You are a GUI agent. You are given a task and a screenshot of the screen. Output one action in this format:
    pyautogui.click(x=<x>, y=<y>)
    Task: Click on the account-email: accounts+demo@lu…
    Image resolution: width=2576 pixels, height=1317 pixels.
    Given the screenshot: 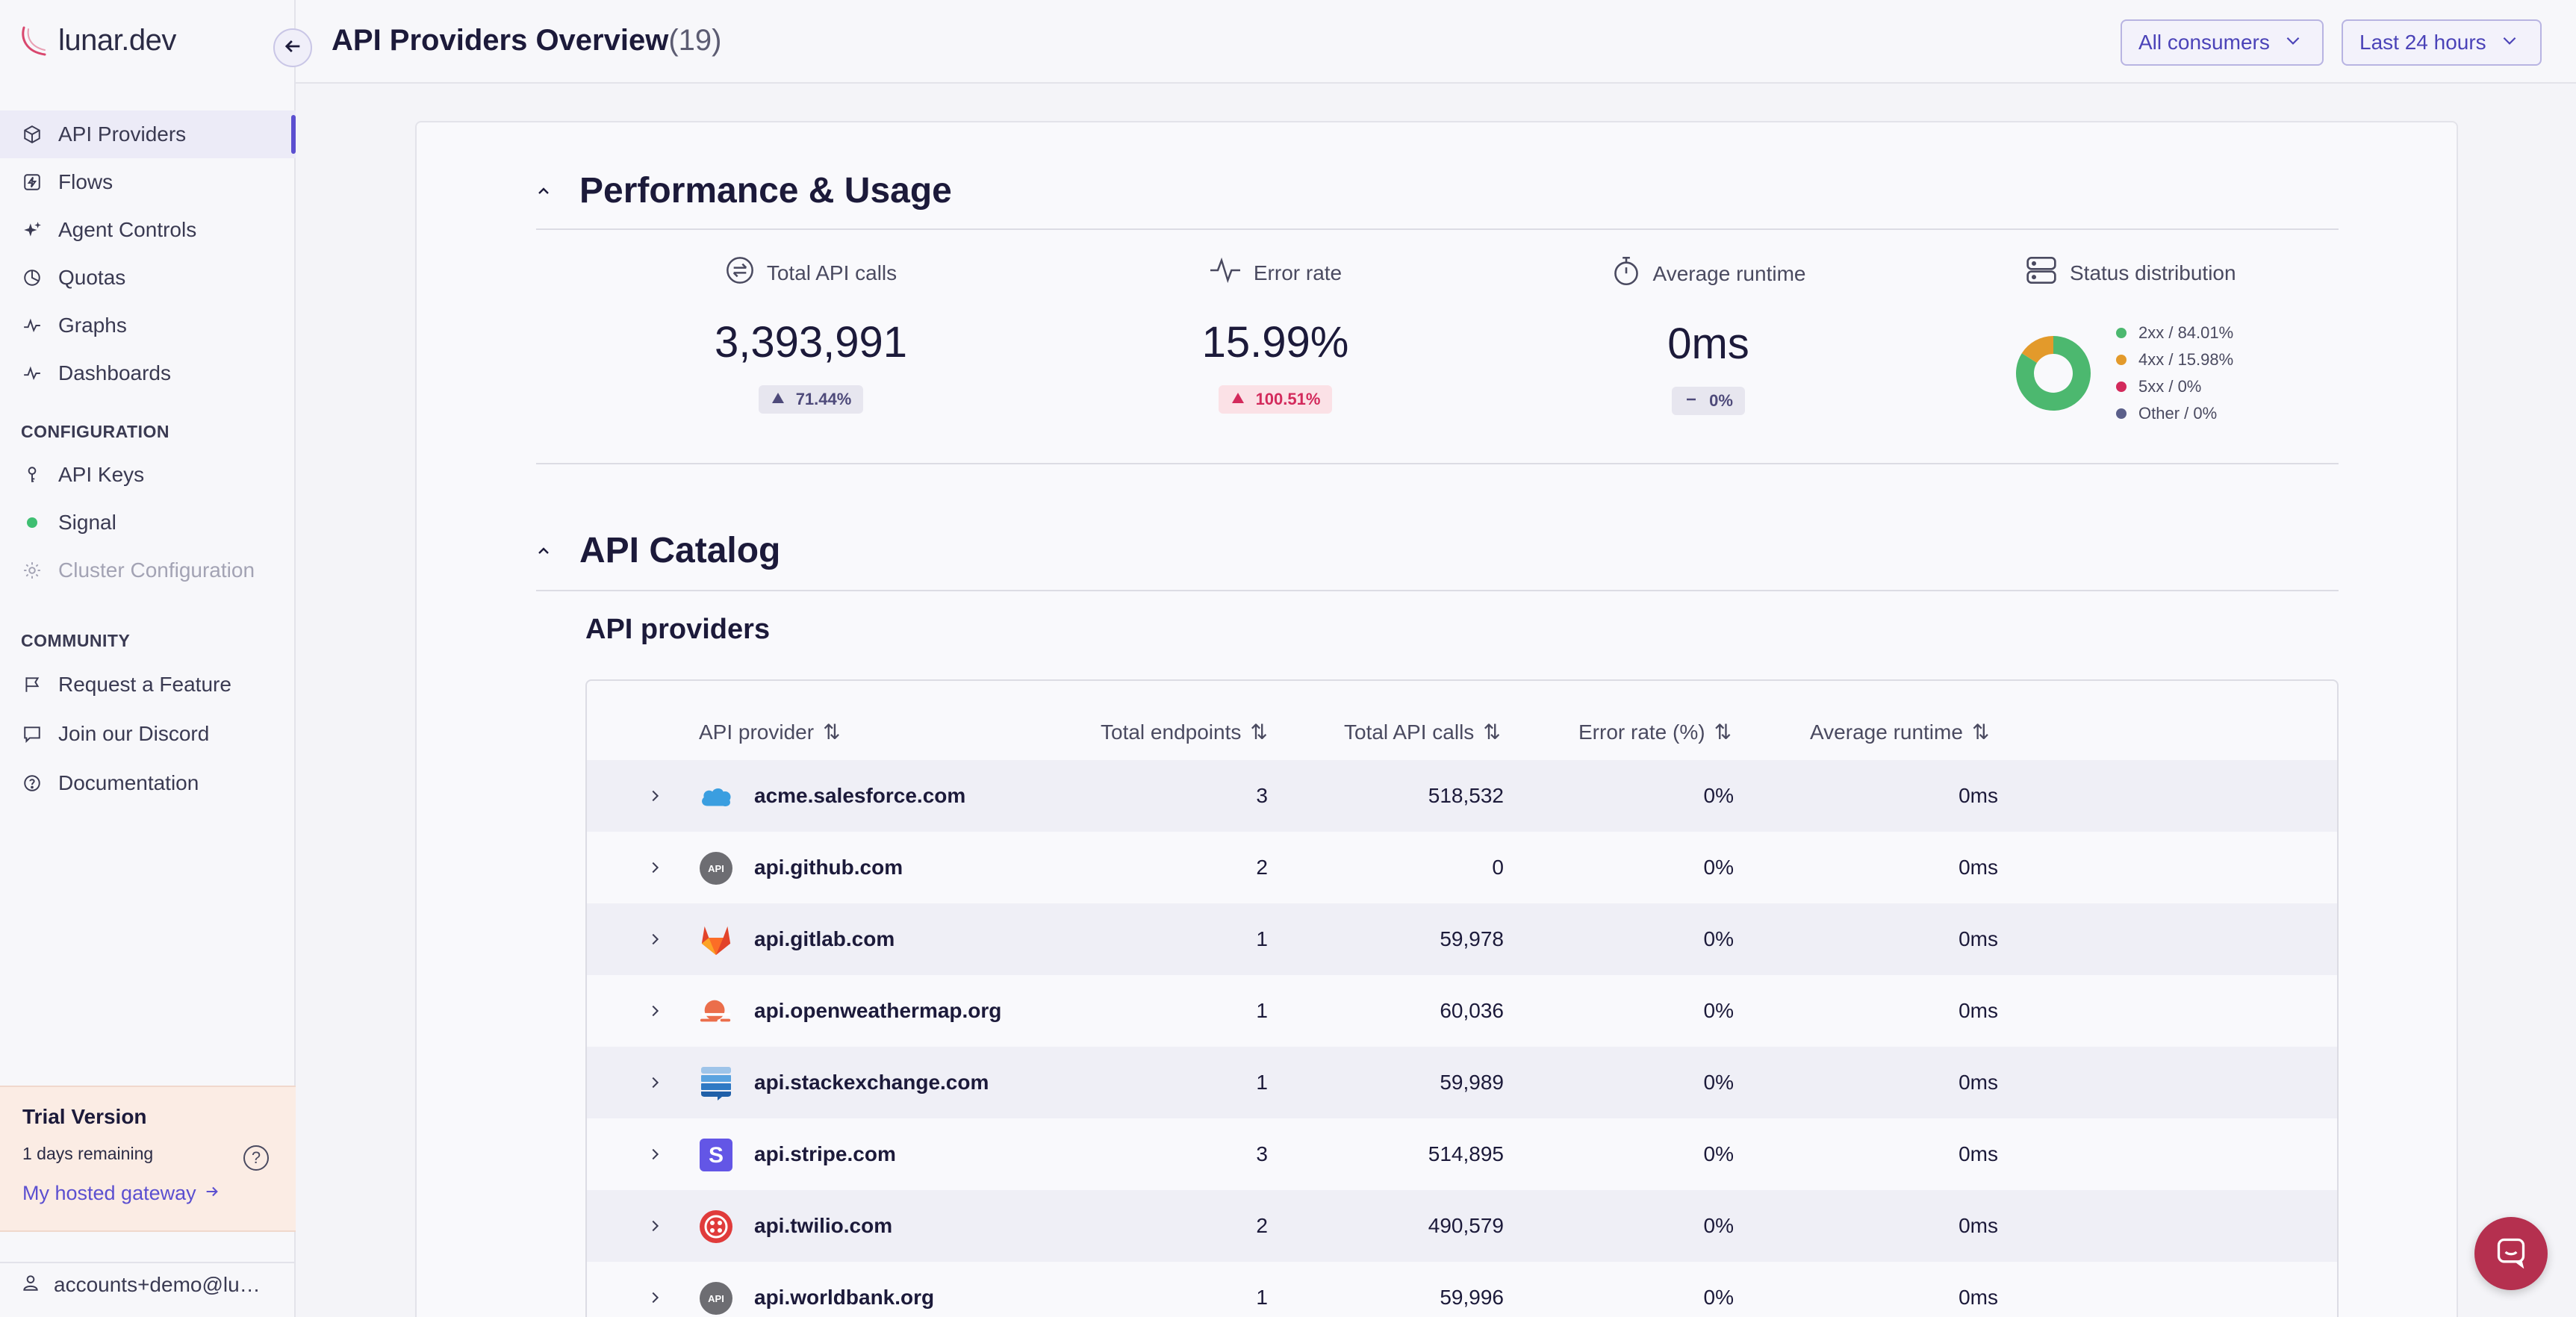 What is the action you would take?
    pyautogui.click(x=157, y=1284)
    